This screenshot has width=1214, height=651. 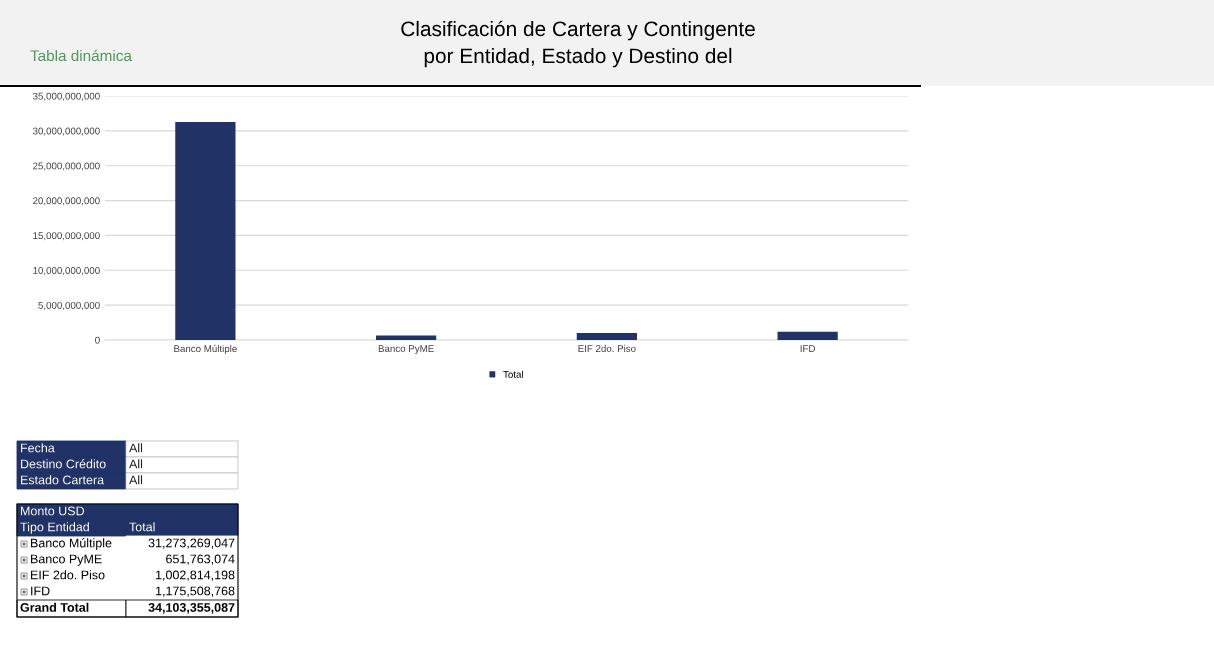 I want to click on legend-label: Total, so click(x=513, y=374).